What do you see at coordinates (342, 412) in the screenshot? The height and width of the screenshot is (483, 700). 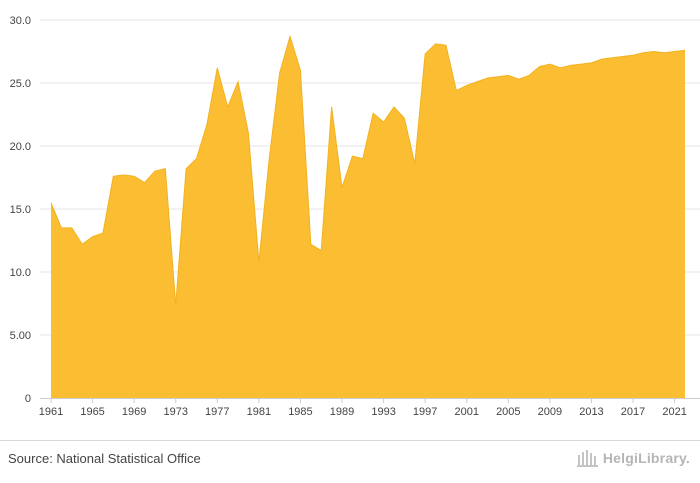 I see `x-tick-label: 1989` at bounding box center [342, 412].